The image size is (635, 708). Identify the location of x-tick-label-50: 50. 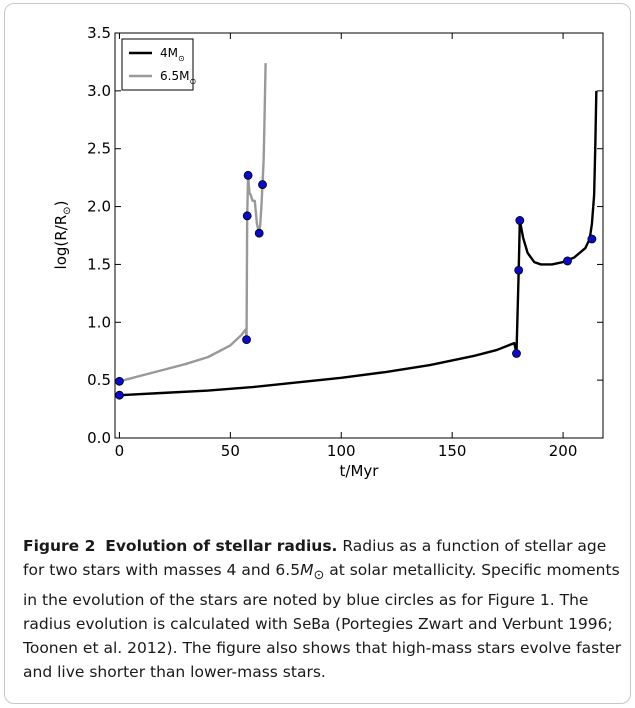
(230, 451).